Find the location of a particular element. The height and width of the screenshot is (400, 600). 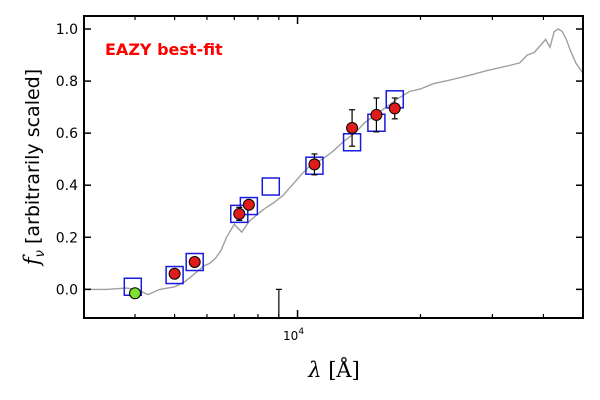

y-tick-label: 1.0 is located at coordinates (67, 30).